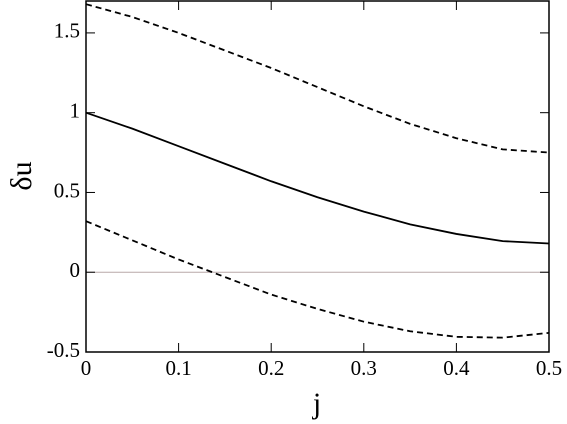 The width and height of the screenshot is (567, 424). What do you see at coordinates (316, 403) in the screenshot?
I see `x-axis-label: j` at bounding box center [316, 403].